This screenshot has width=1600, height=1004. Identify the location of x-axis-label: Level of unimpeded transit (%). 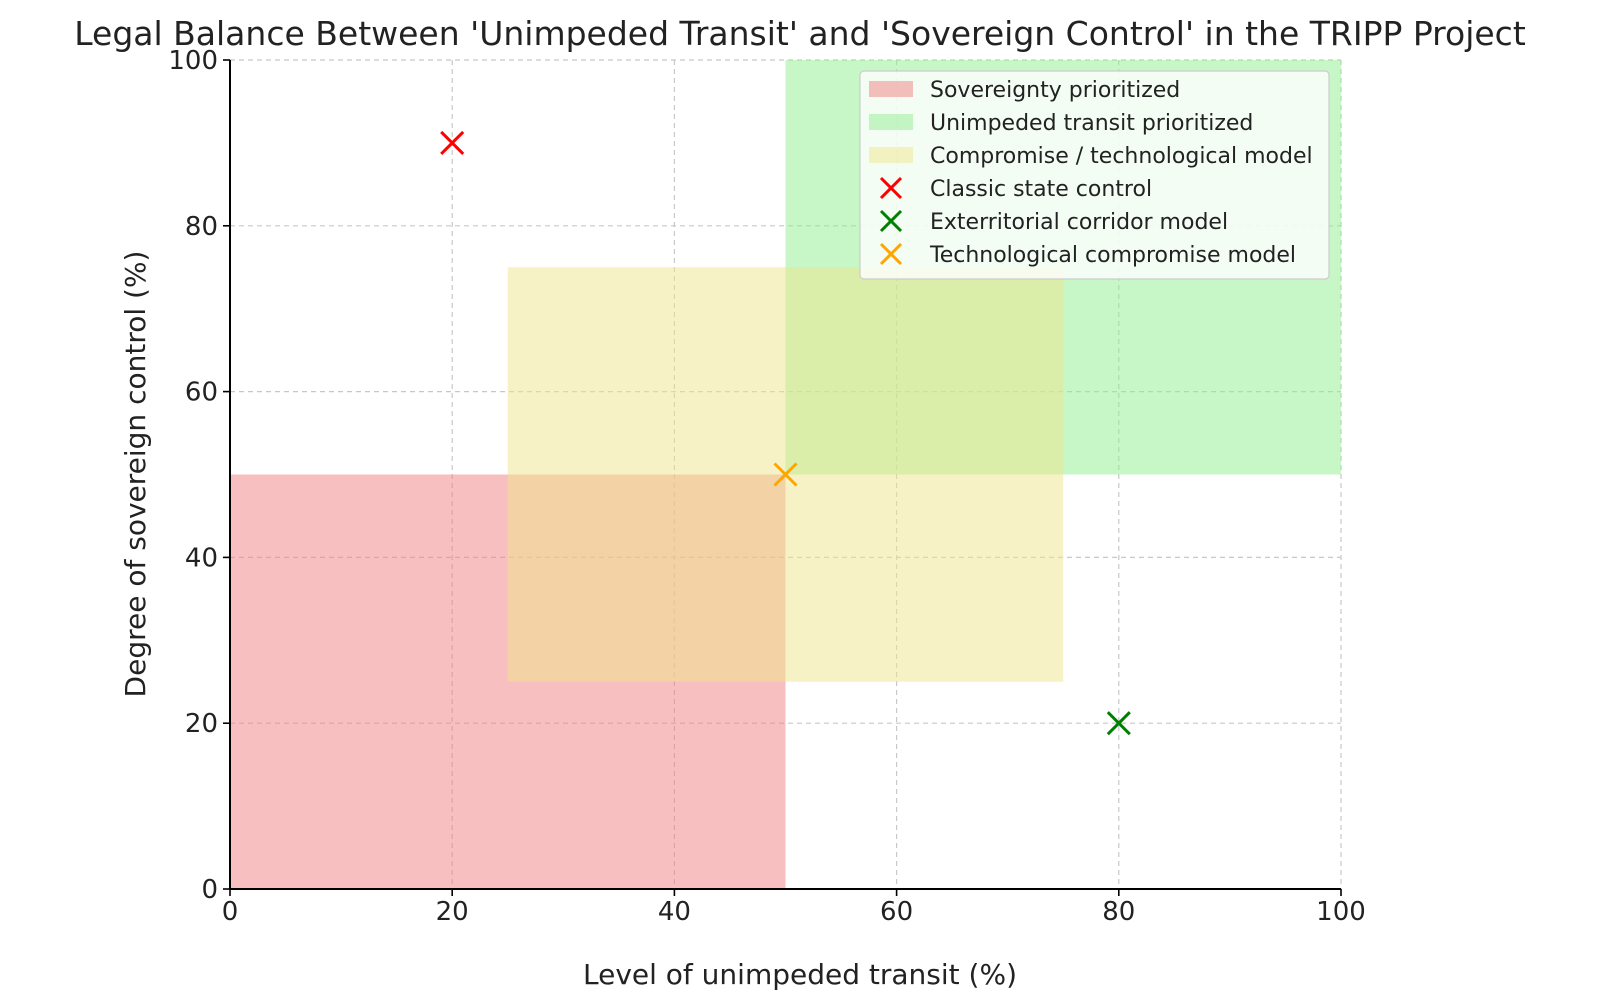
(800, 974).